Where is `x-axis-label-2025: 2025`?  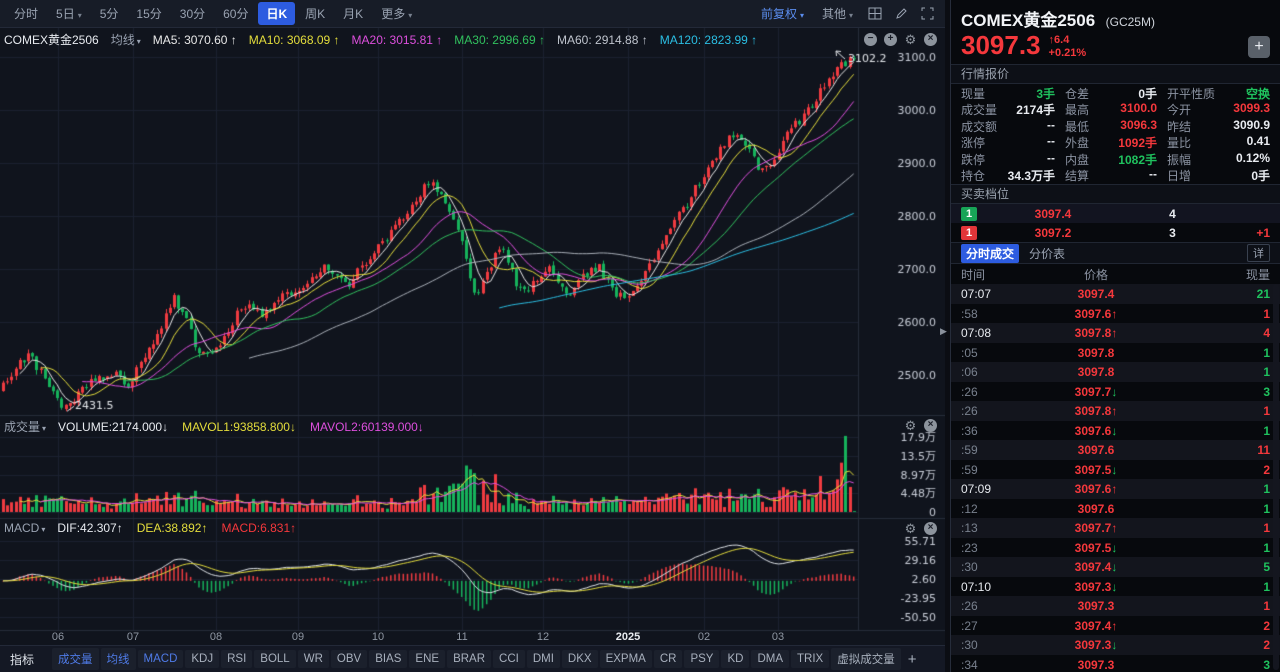 x-axis-label-2025: 2025 is located at coordinates (628, 637).